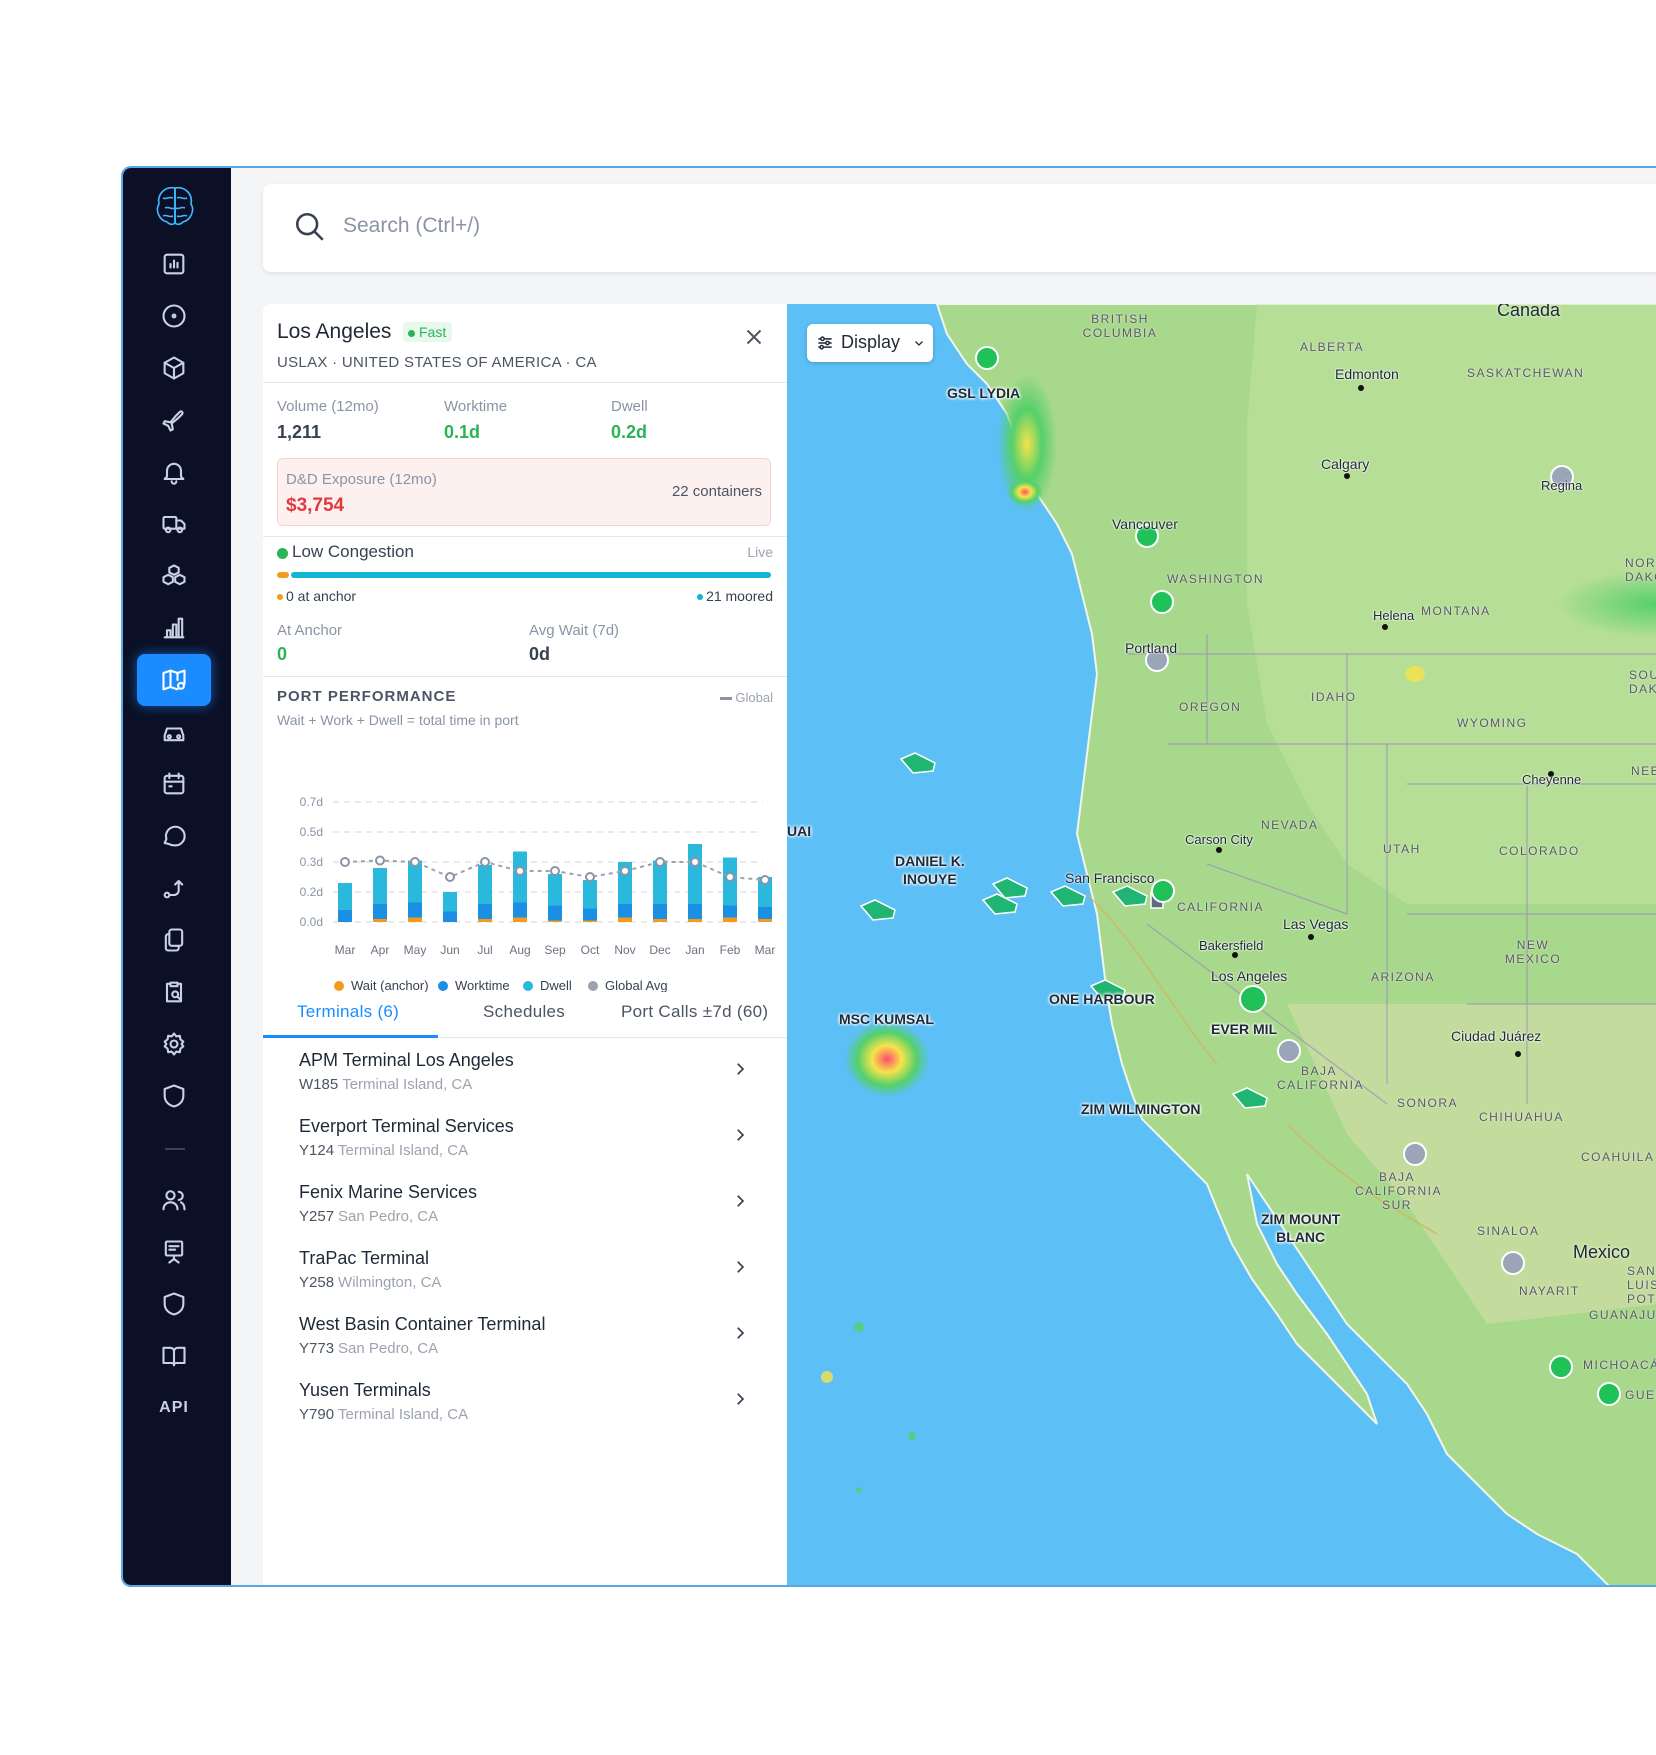 The image size is (1656, 1755). I want to click on region-saskatchewan: SASKATCHEWAN, so click(1526, 373).